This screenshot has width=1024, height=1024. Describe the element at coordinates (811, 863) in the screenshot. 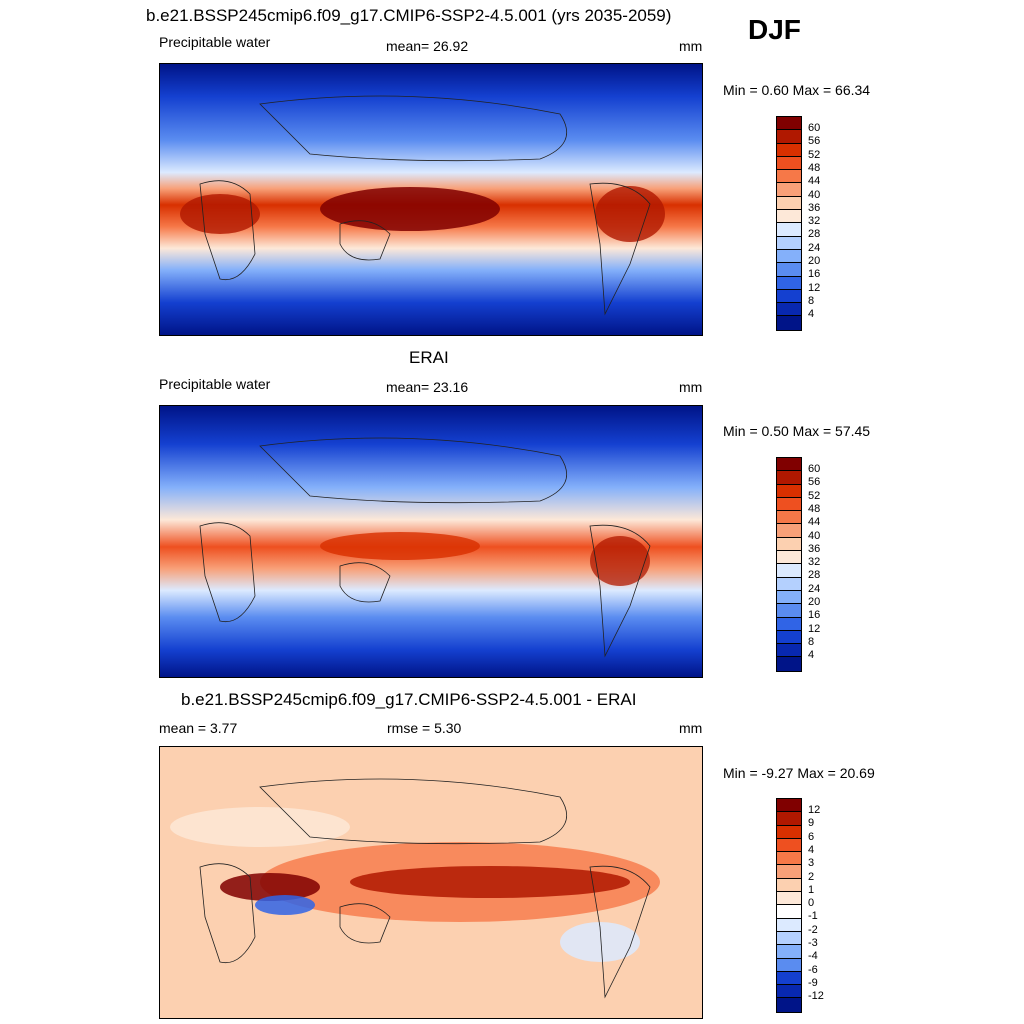

I see `tick-label: 3` at that location.